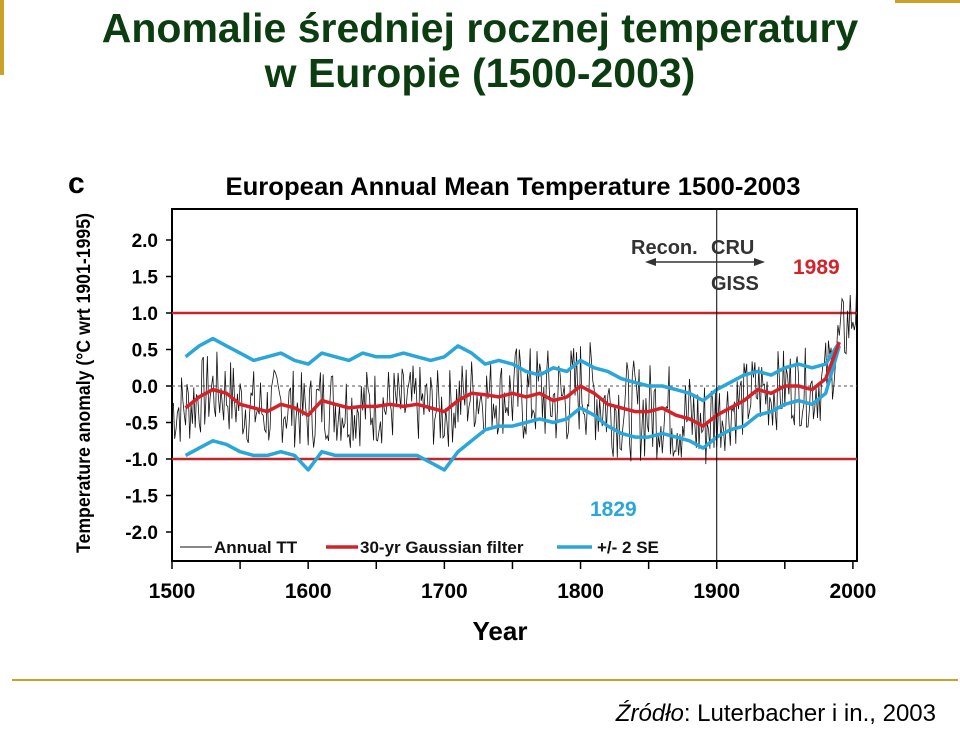  Describe the element at coordinates (444, 591) in the screenshot. I see `x-tick-label: 1700` at that location.